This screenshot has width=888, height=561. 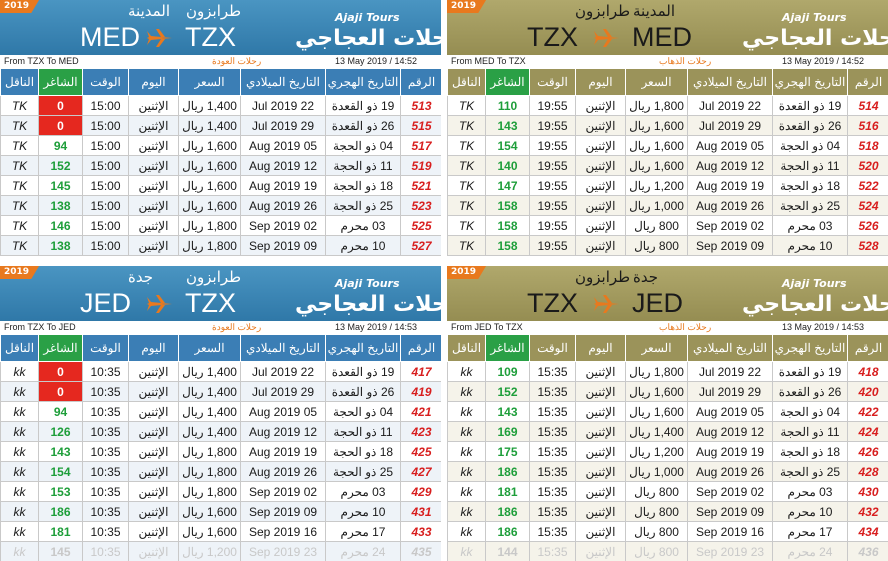 I want to click on cell: 429, so click(x=420, y=491).